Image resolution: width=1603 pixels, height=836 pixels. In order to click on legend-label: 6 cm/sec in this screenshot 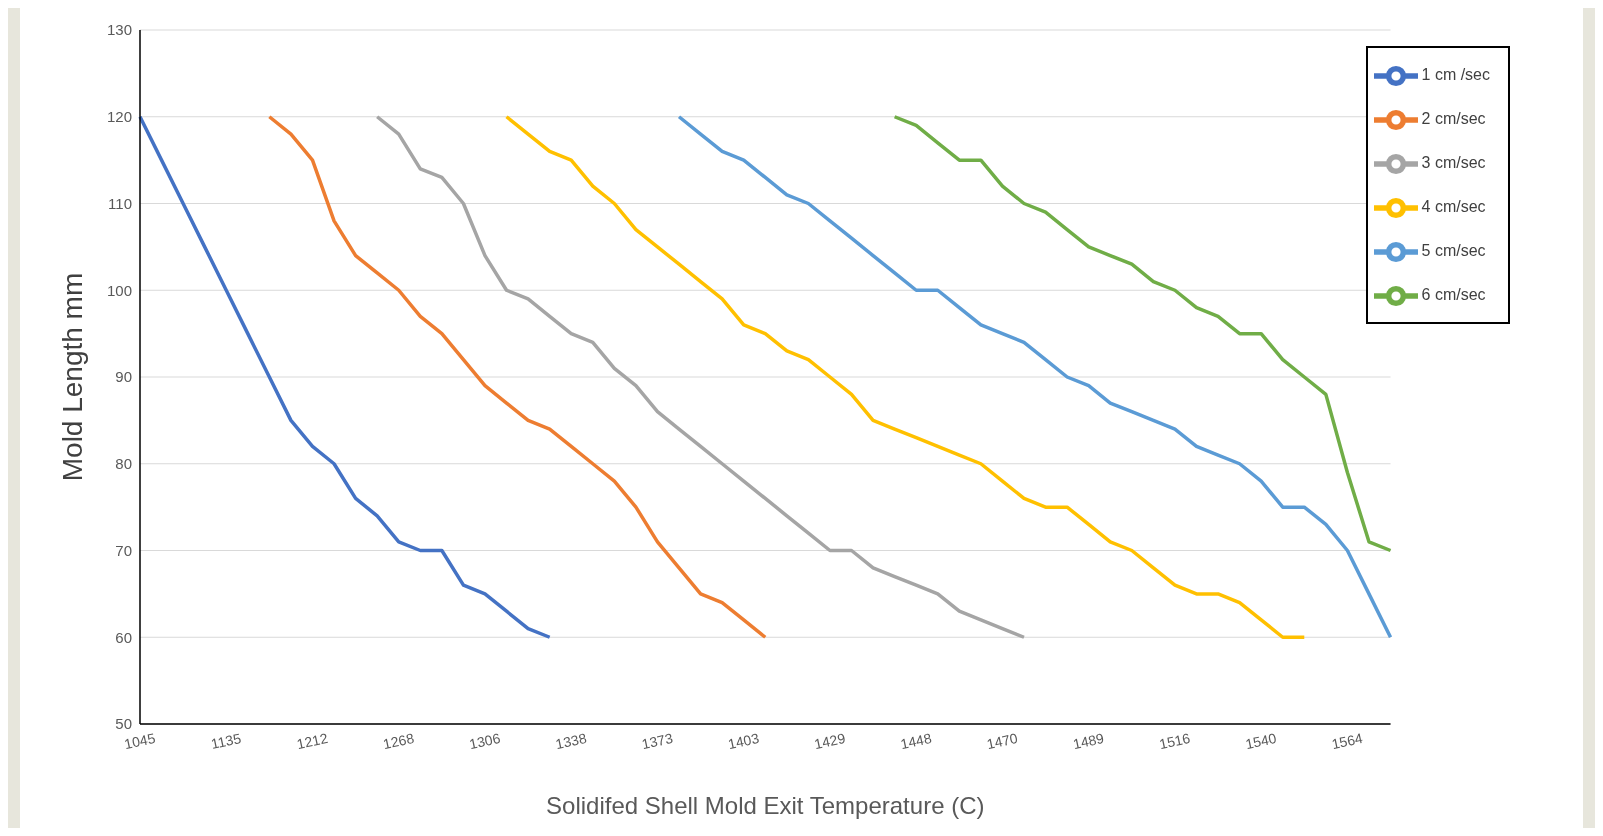, I will do `click(1453, 295)`.